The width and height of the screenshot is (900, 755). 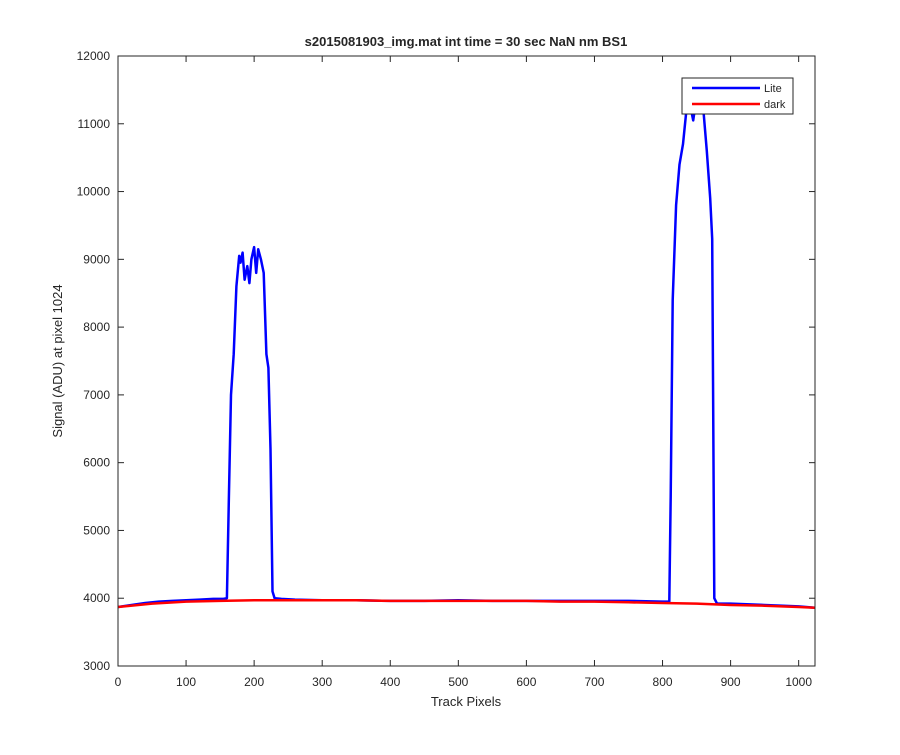 I want to click on x-tick-label: 900, so click(x=731, y=682).